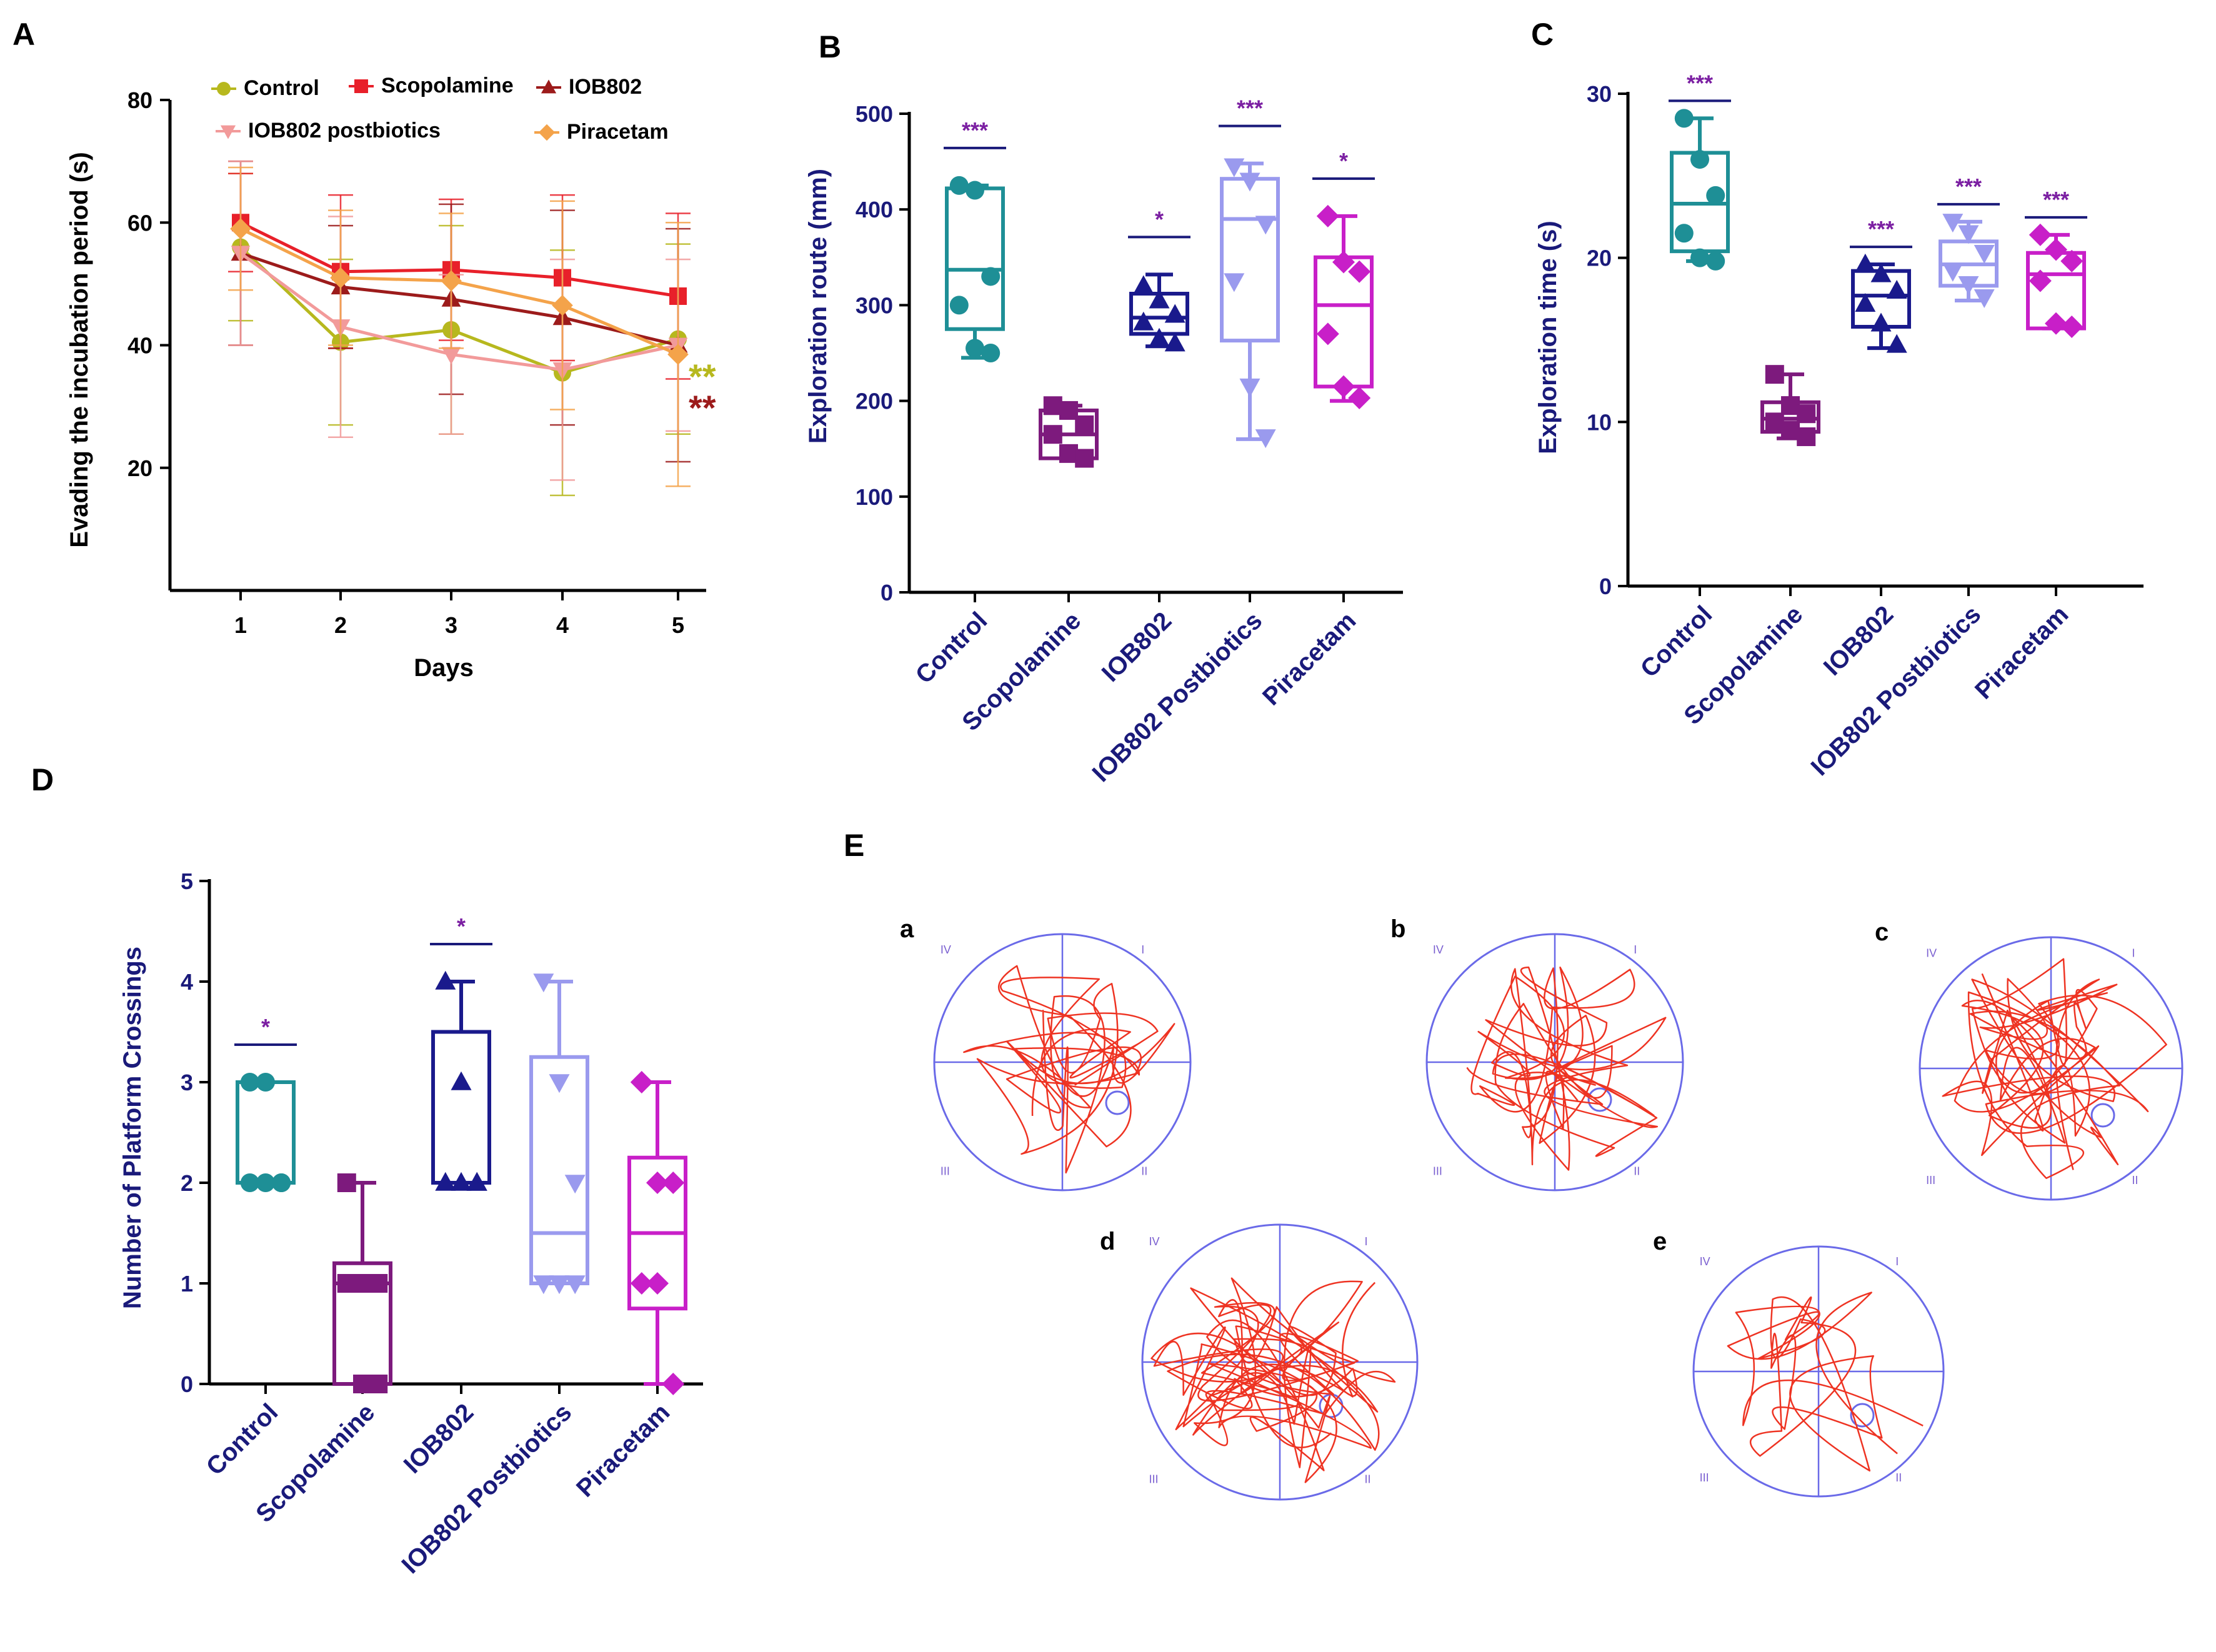 Image resolution: width=2216 pixels, height=1652 pixels. What do you see at coordinates (460, 326) in the screenshot?
I see `panel-a-series-piracetam` at bounding box center [460, 326].